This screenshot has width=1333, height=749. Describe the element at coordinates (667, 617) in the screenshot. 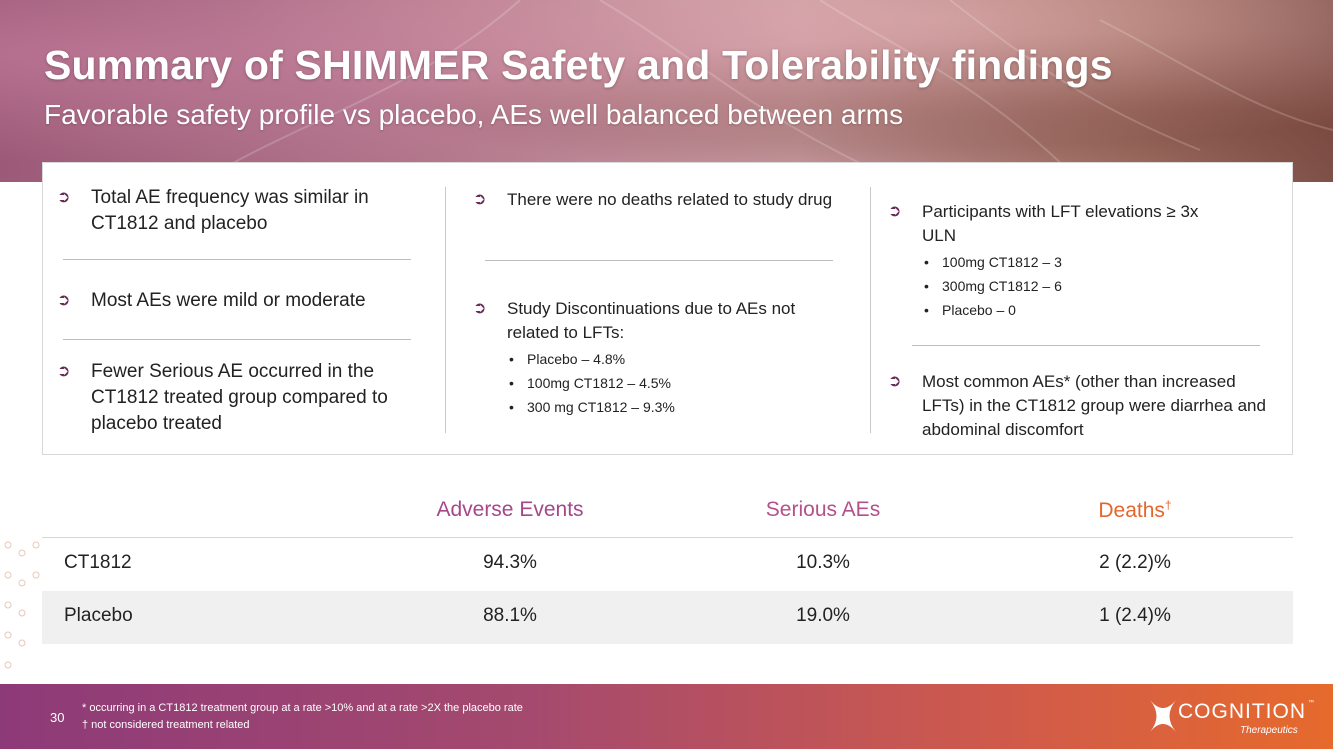

I see `table-row: Placebo 88.1% 19.0% 1 (2.4)%` at that location.